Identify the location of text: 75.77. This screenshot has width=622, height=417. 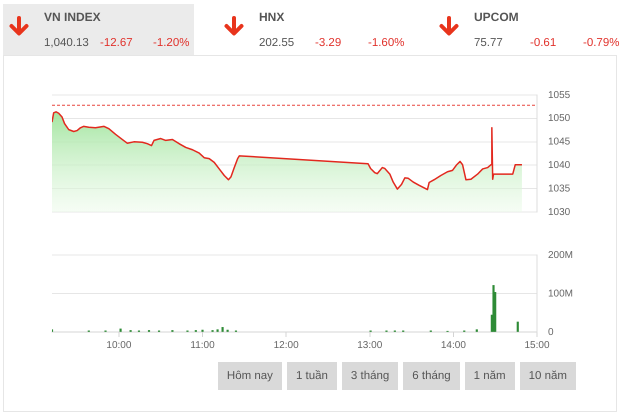
(488, 43).